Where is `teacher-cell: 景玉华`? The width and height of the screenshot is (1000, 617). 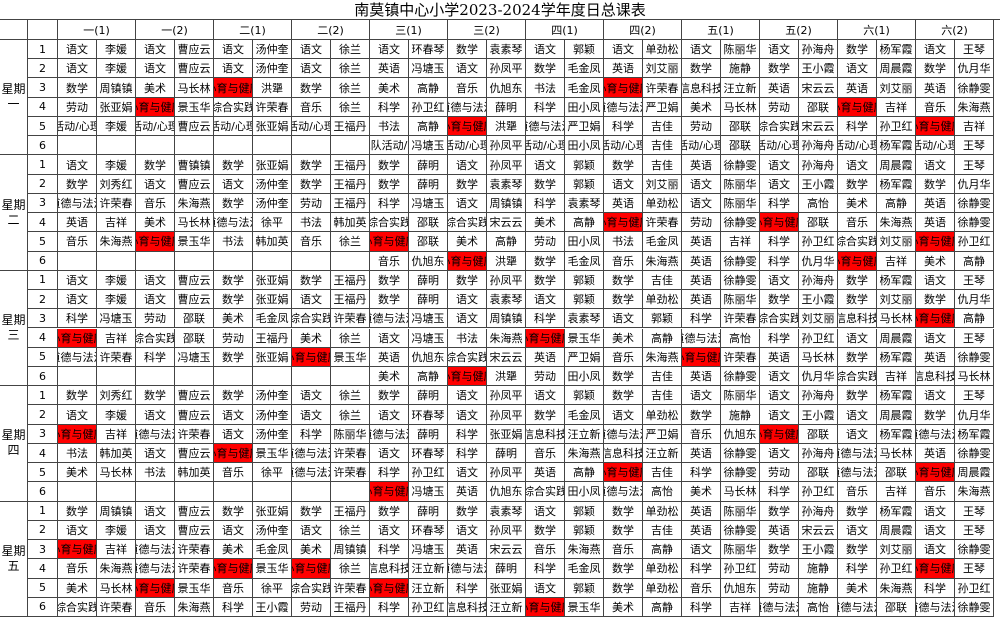 teacher-cell: 景玉华 is located at coordinates (272, 569).